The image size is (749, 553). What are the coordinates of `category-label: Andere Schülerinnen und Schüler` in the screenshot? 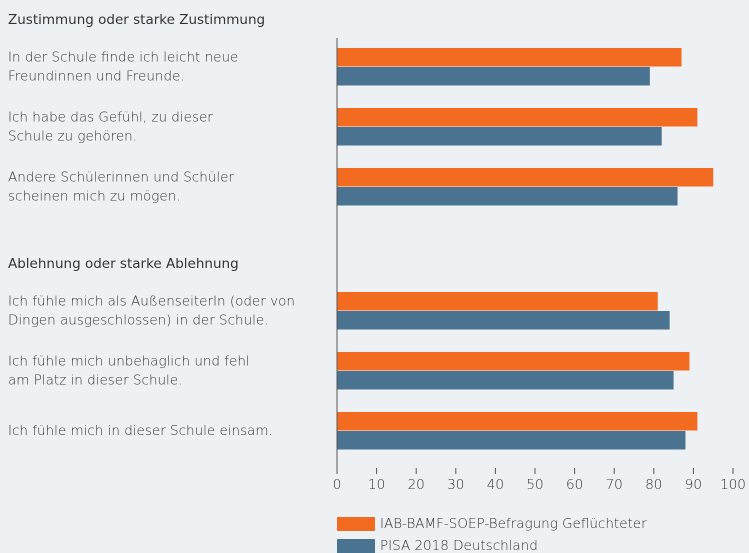 It's located at (121, 178).